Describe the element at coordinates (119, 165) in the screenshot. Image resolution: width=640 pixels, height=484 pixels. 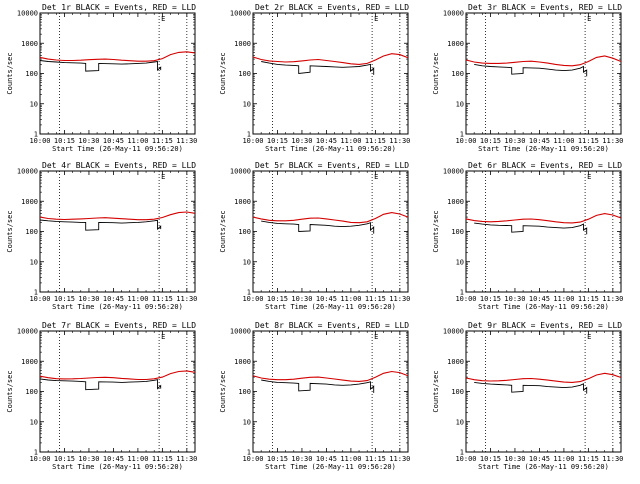
I see `chart-title: Det 4r BLACK = Events, RED = LLD` at that location.